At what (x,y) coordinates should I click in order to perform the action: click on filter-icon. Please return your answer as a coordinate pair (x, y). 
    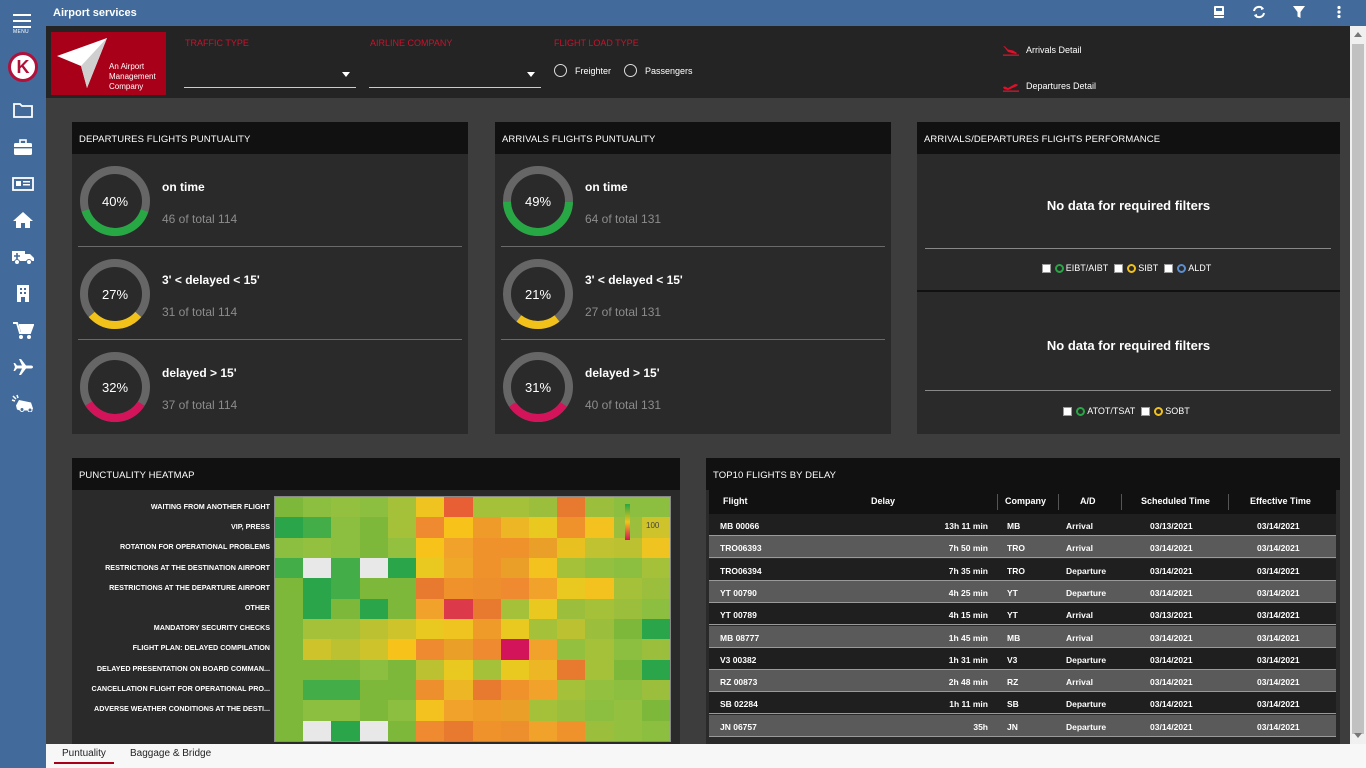
    Looking at the image, I should click on (1300, 13).